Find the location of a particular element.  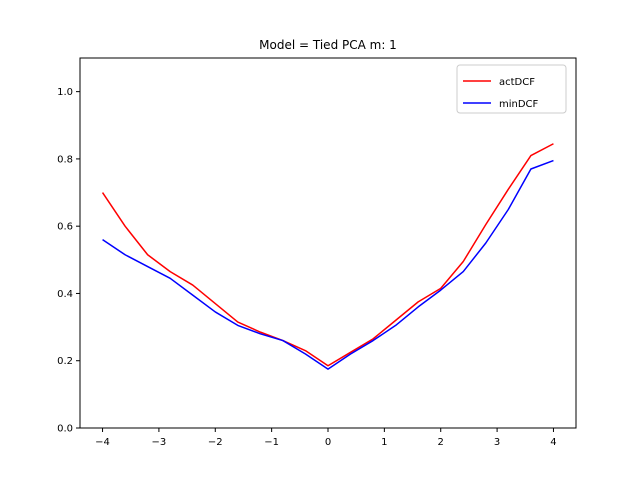

x-tick-label: 1 is located at coordinates (384, 442).